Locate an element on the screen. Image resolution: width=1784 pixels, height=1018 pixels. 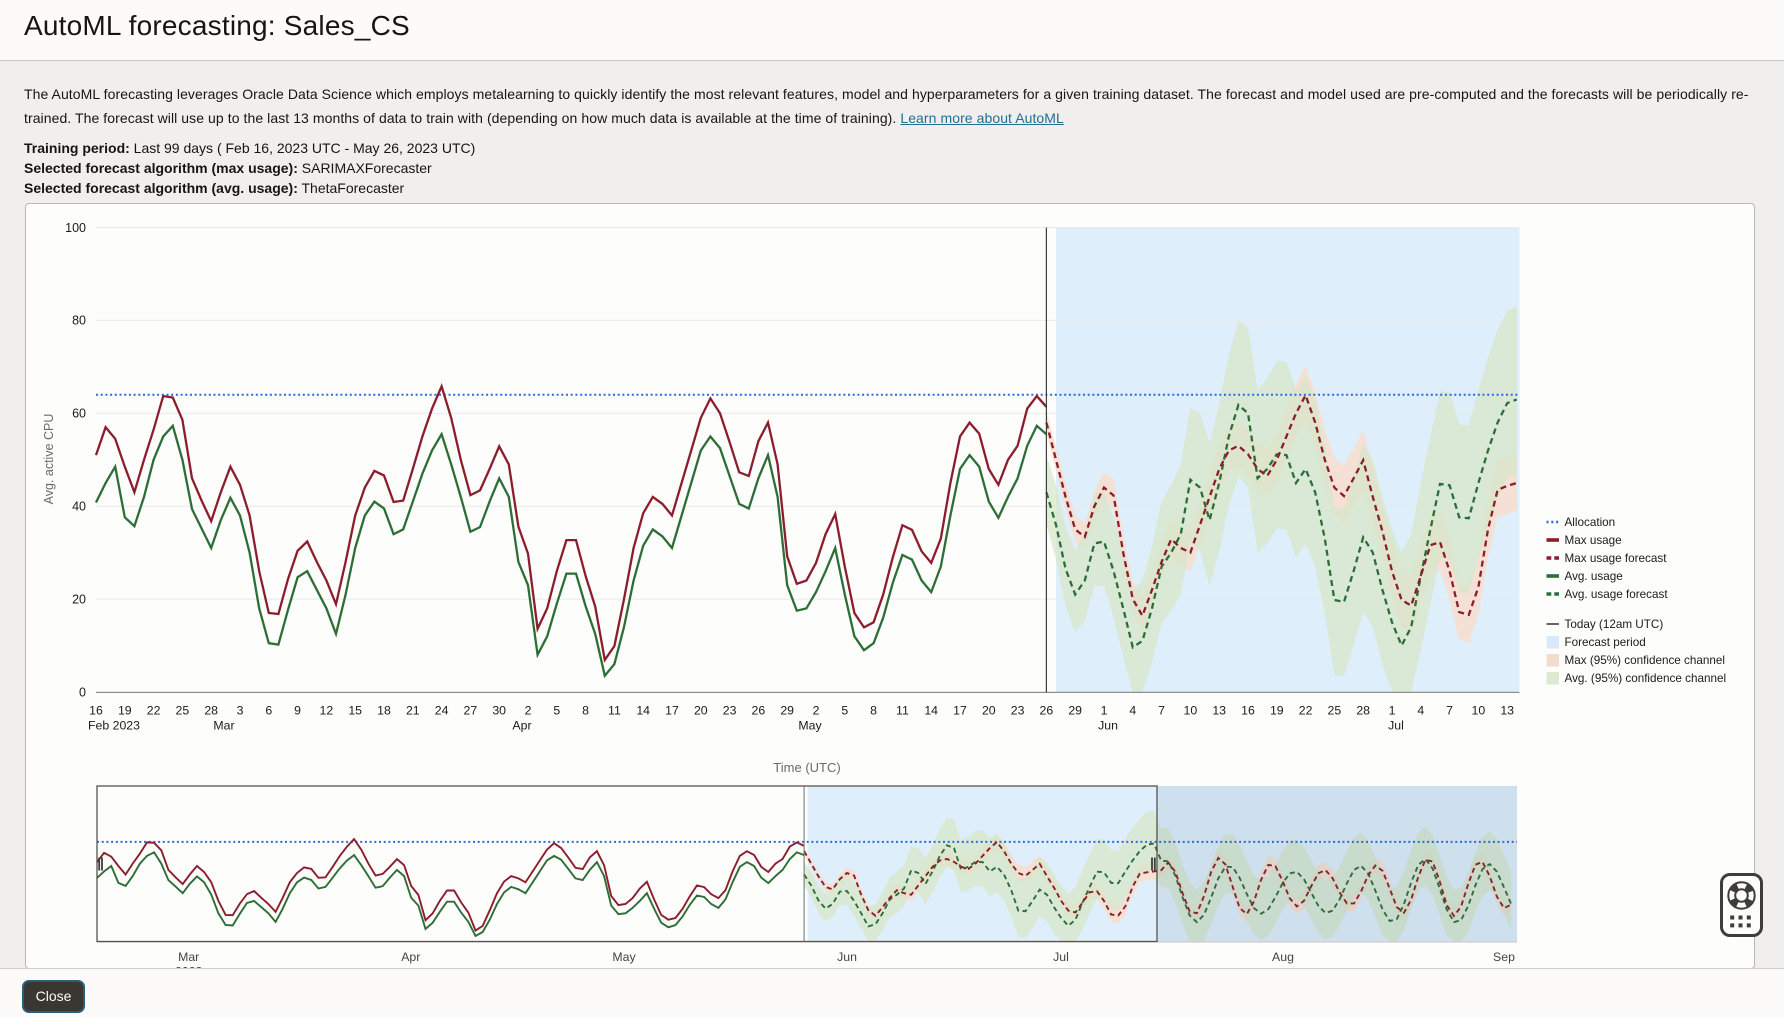
svg-text: 60 is located at coordinates (79, 414).